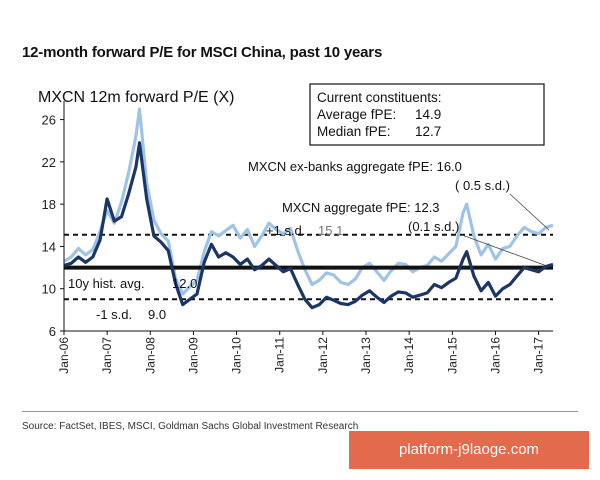  Describe the element at coordinates (285, 230) in the screenshot. I see `plus-1sd-label: +1 s.d.` at that location.